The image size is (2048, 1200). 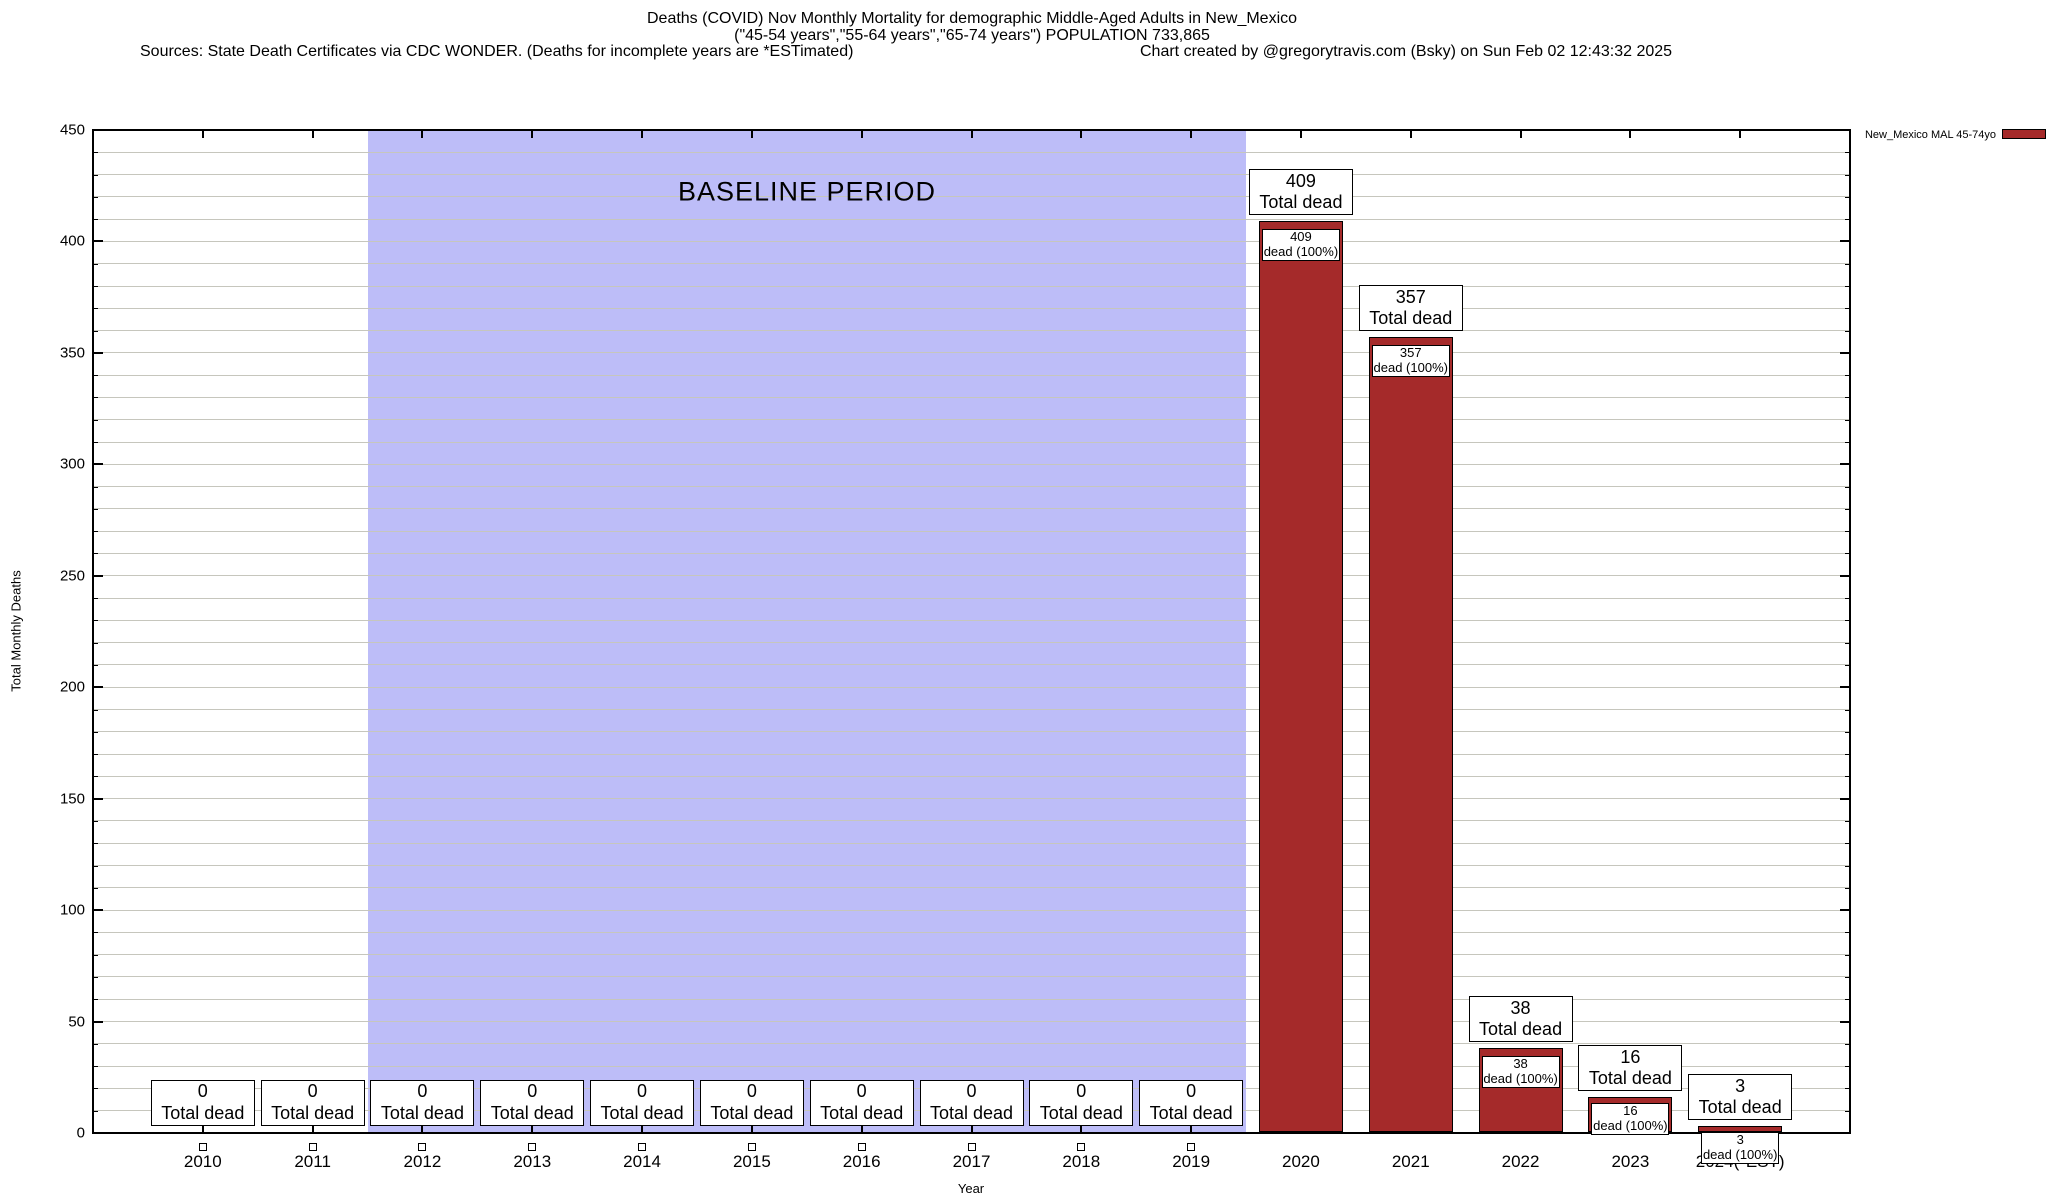 I want to click on total-dead-box-2022: 38 Total dead, so click(x=1520, y=1019).